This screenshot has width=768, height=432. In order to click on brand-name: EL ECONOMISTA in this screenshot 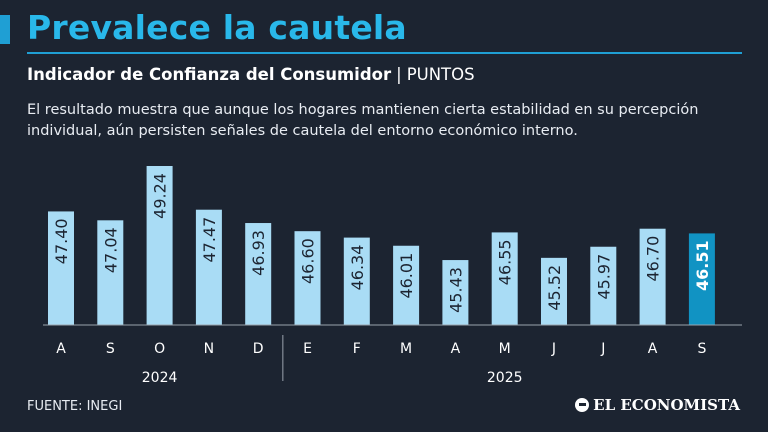, I will do `click(666, 405)`.